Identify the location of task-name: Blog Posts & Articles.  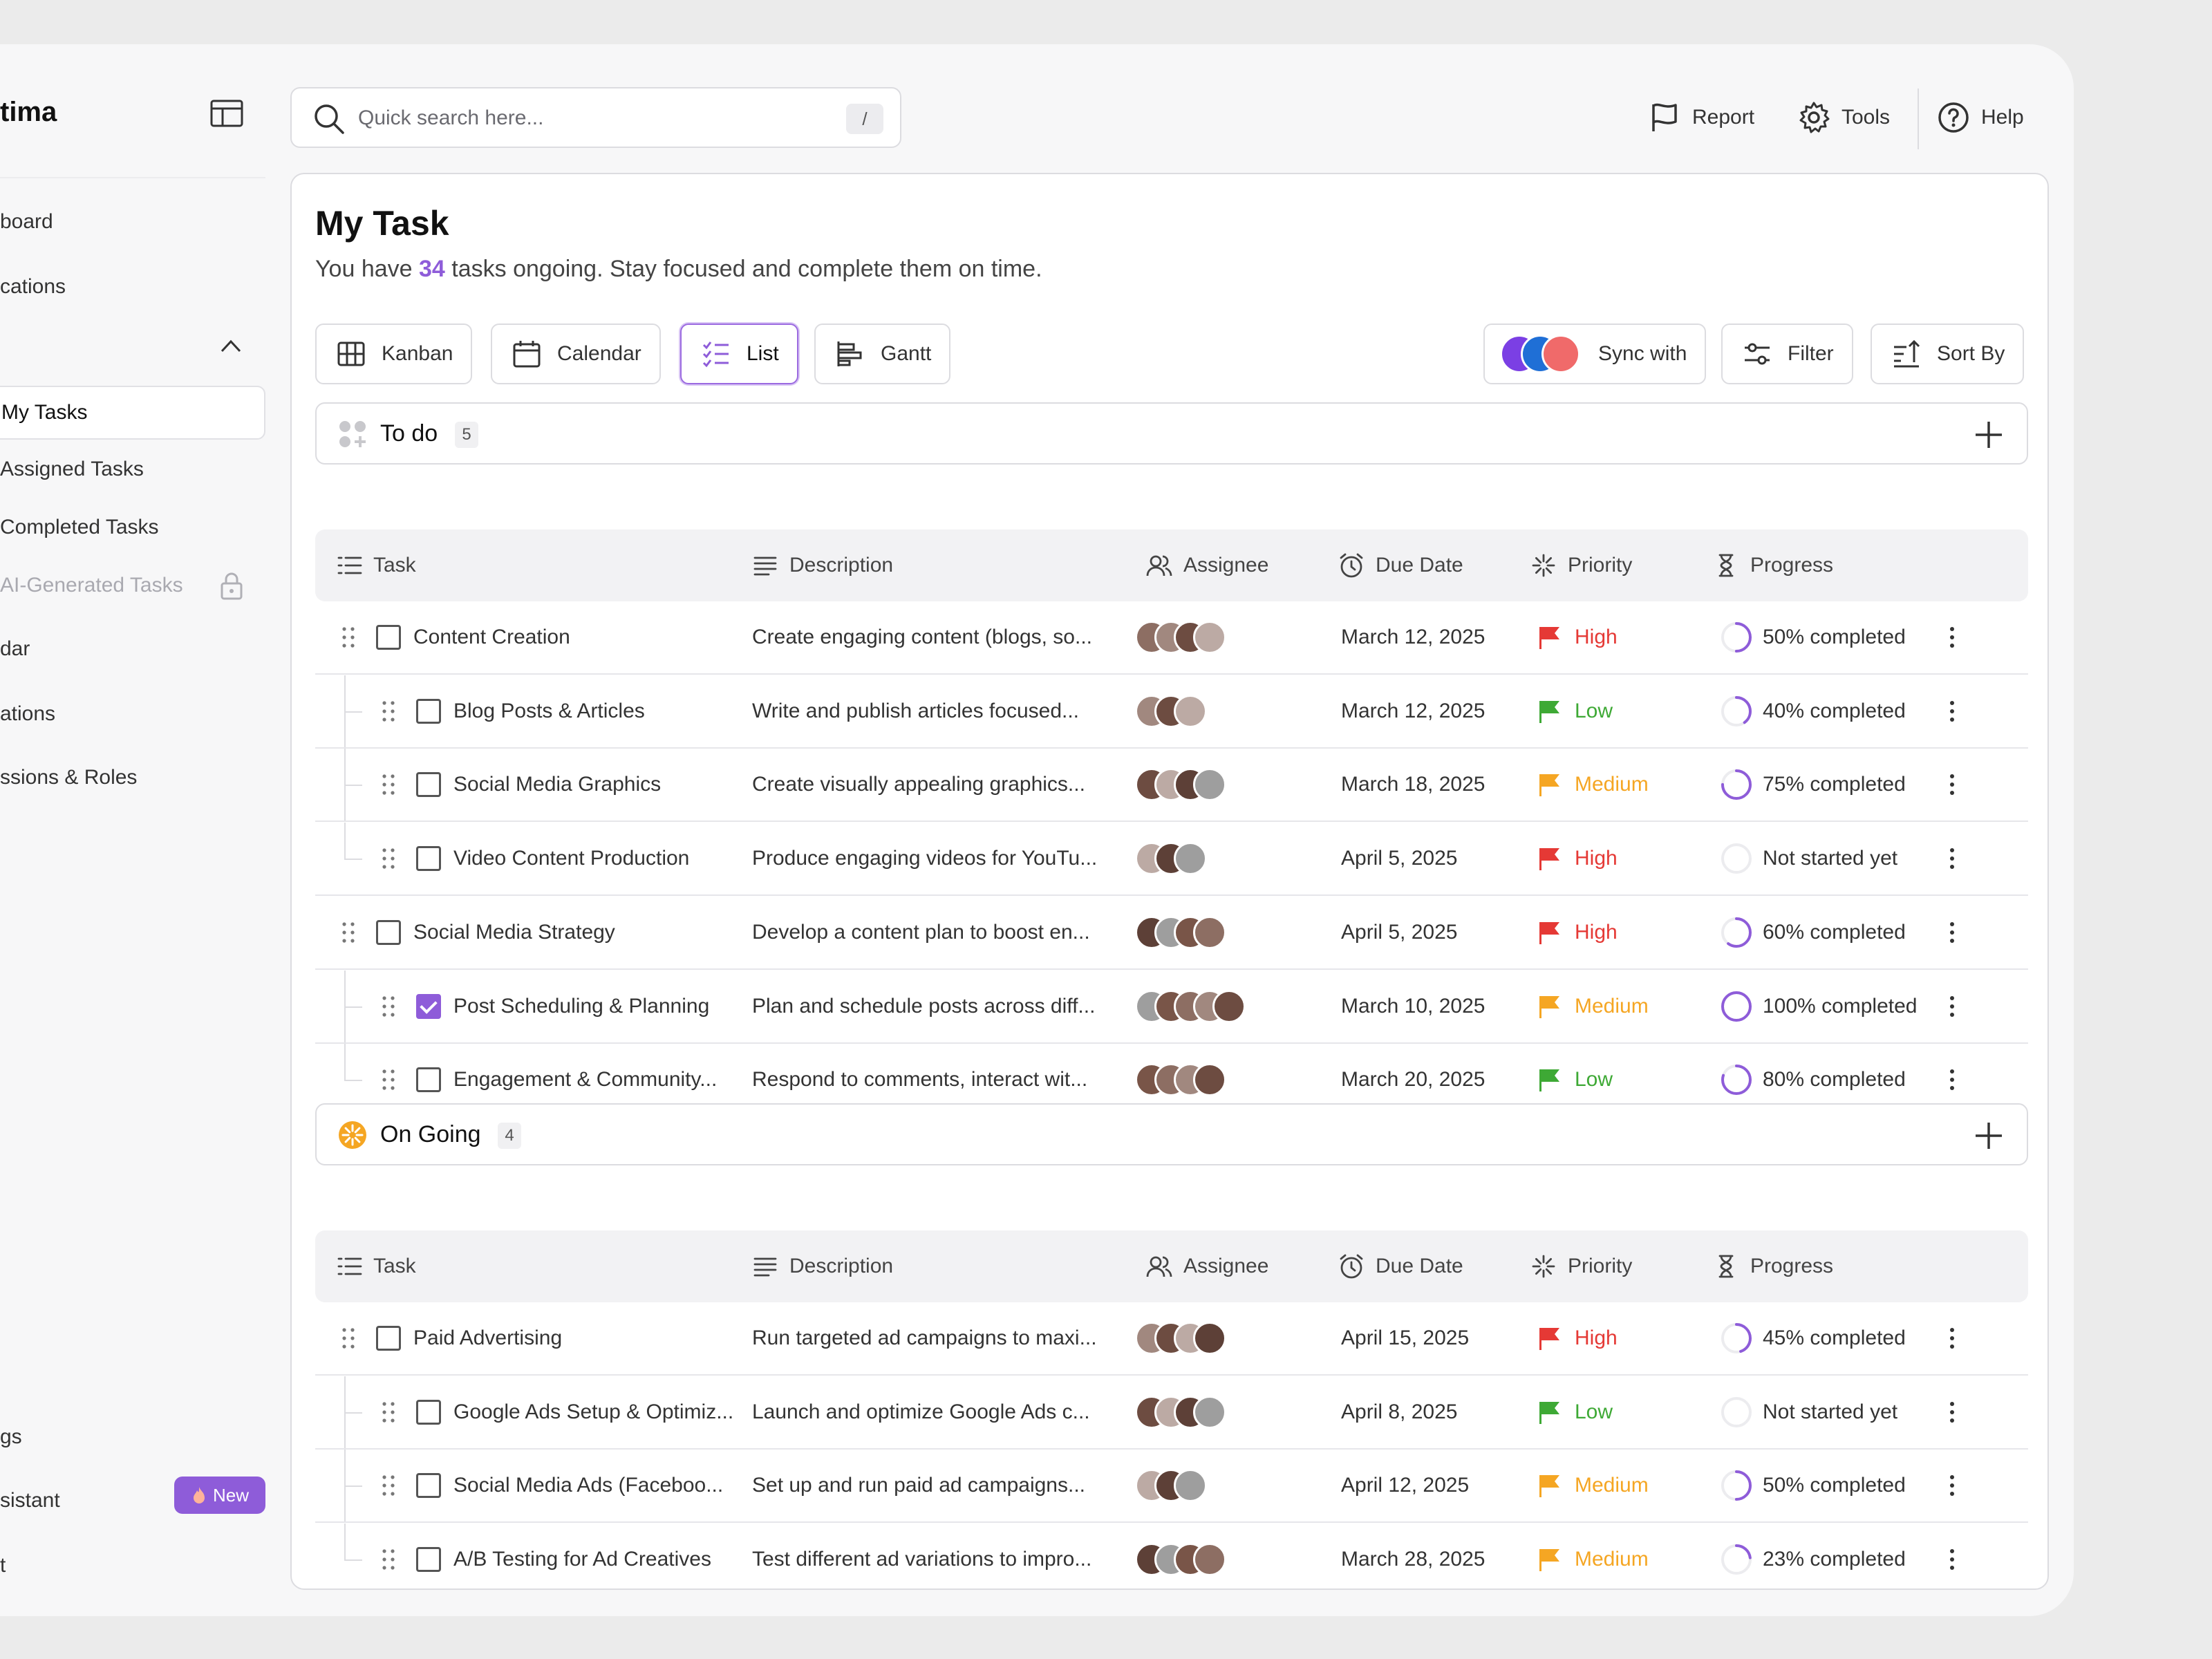
(549, 711).